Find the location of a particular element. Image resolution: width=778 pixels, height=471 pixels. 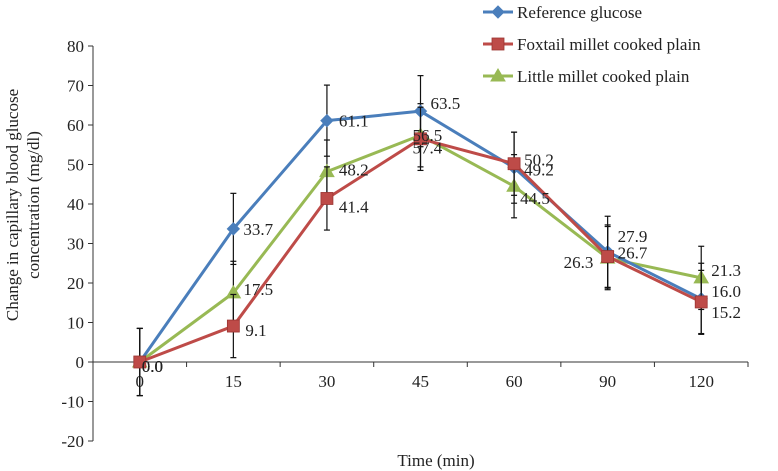

data-label: 15.2 is located at coordinates (726, 312).